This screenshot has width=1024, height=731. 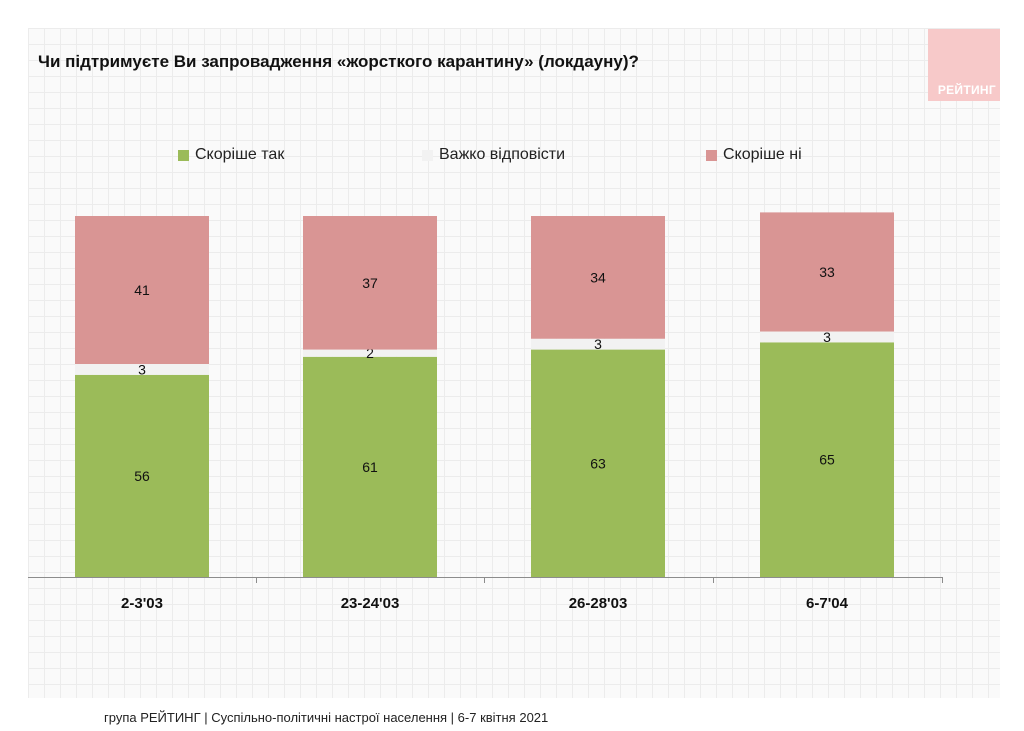 I want to click on data-label-no-1: 37, so click(x=370, y=283).